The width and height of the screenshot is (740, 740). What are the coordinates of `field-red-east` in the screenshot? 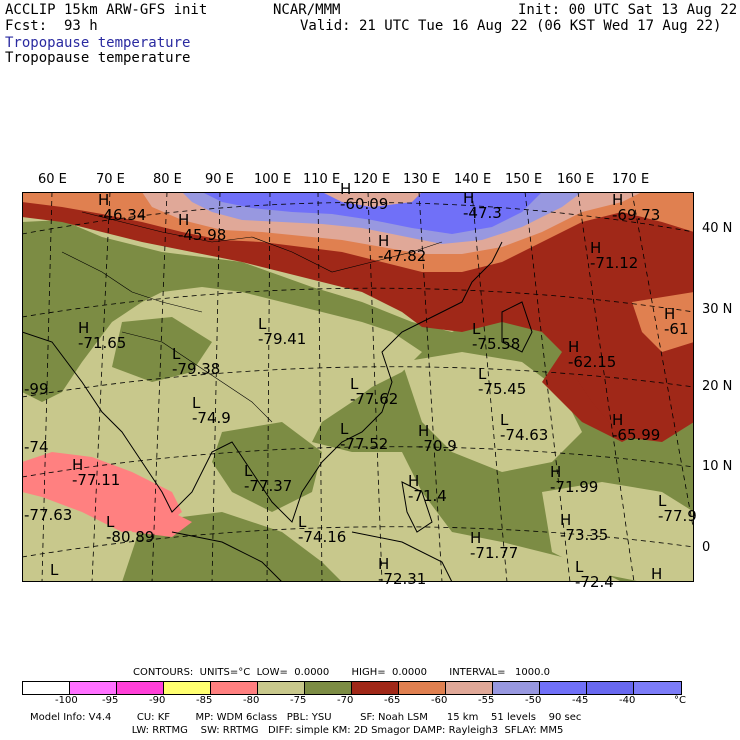 It's located at (633, 382).